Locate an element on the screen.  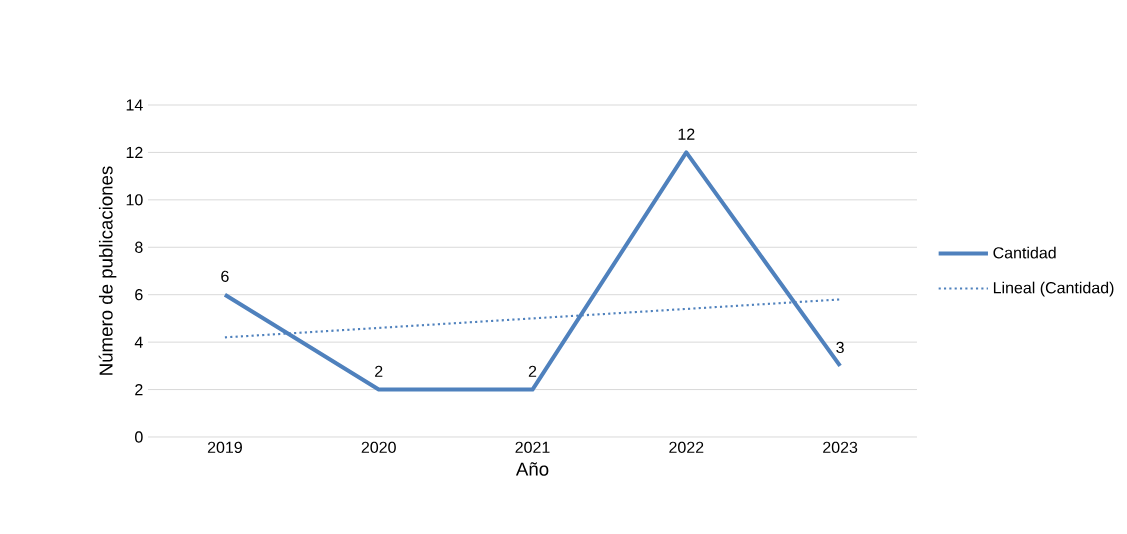
data-label: 3 is located at coordinates (840, 347).